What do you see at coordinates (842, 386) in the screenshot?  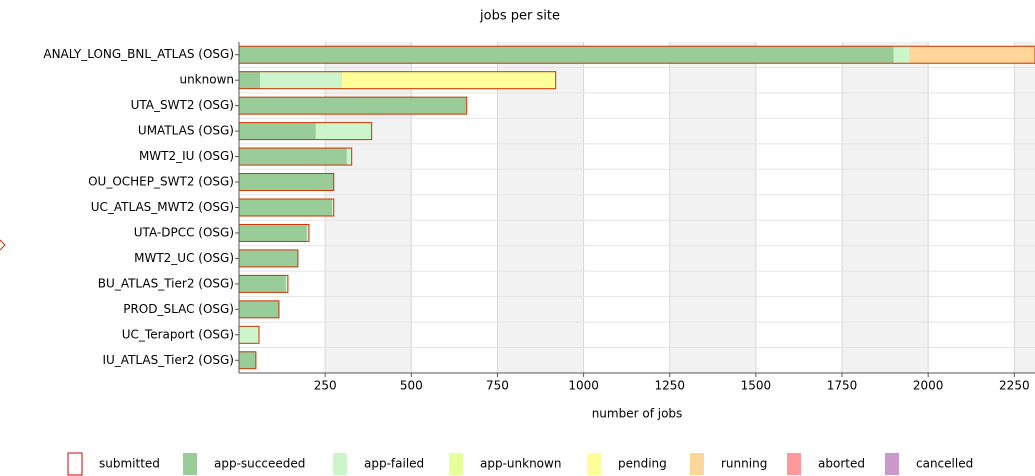 I see `x-tick-label: 1750` at bounding box center [842, 386].